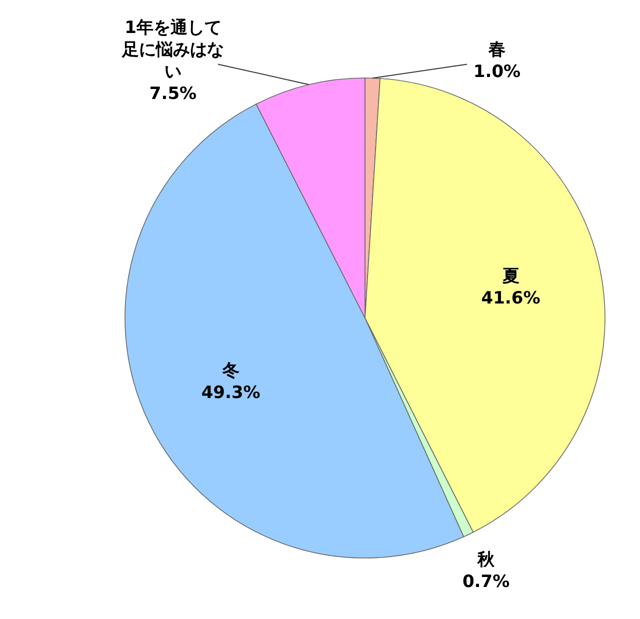  I want to click on slice-label: 春, so click(497, 50).